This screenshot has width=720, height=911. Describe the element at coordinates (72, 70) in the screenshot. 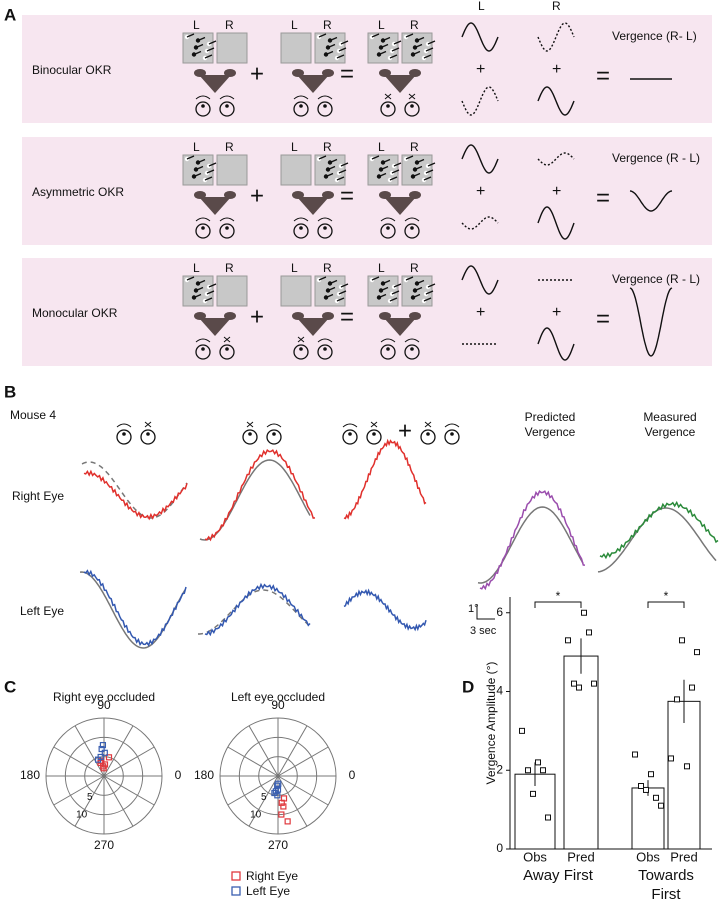

I see `row-label: Binocular OKR` at that location.